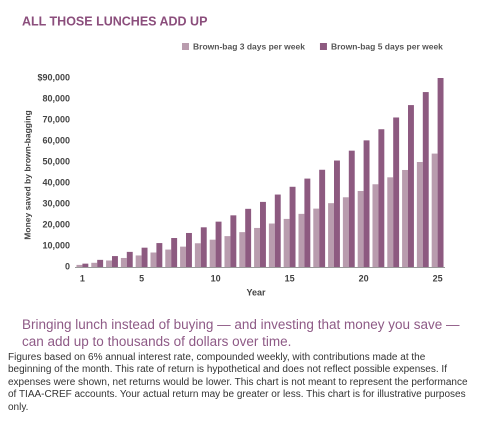 Image resolution: width=477 pixels, height=423 pixels. What do you see at coordinates (249, 46) in the screenshot?
I see `legend-label: Brown-bag 3 days per week` at bounding box center [249, 46].